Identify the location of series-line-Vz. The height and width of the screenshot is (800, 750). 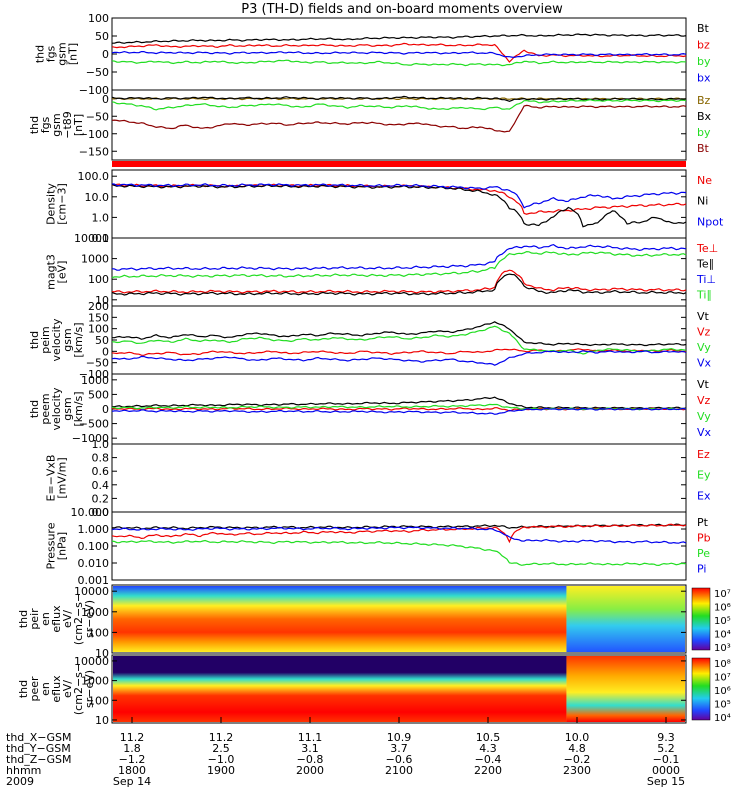
(399, 352).